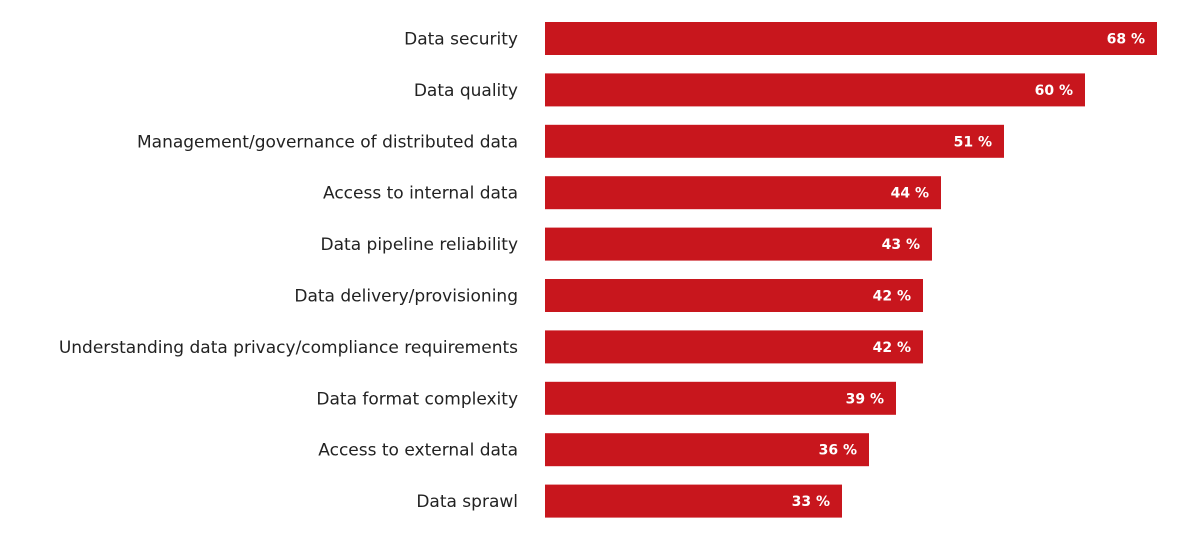 This screenshot has height=540, width=1200. I want to click on value-label: 60 %, so click(1054, 91).